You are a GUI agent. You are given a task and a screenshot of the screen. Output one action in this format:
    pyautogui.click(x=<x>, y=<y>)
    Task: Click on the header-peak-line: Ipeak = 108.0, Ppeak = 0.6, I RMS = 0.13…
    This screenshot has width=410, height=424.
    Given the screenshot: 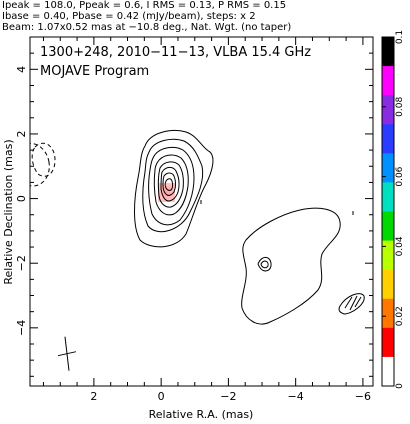 What is the action you would take?
    pyautogui.click(x=144, y=5)
    